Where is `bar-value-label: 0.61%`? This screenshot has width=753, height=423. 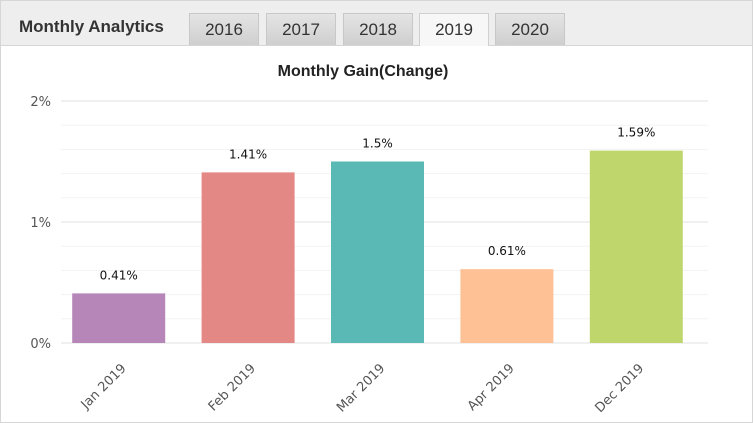
bar-value-label: 0.61% is located at coordinates (507, 251).